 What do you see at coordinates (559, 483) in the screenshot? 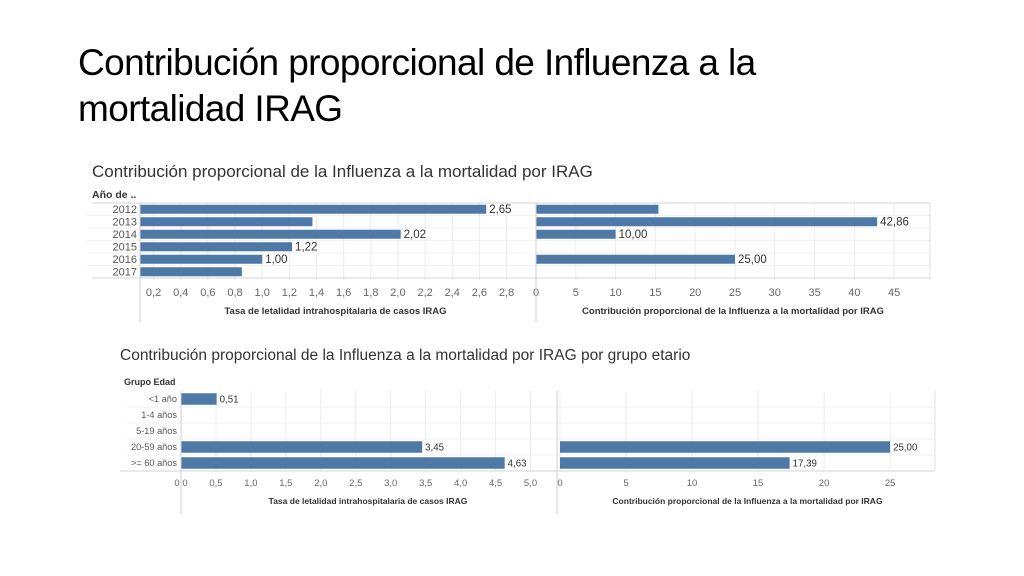
I see `tick-label: 0` at bounding box center [559, 483].